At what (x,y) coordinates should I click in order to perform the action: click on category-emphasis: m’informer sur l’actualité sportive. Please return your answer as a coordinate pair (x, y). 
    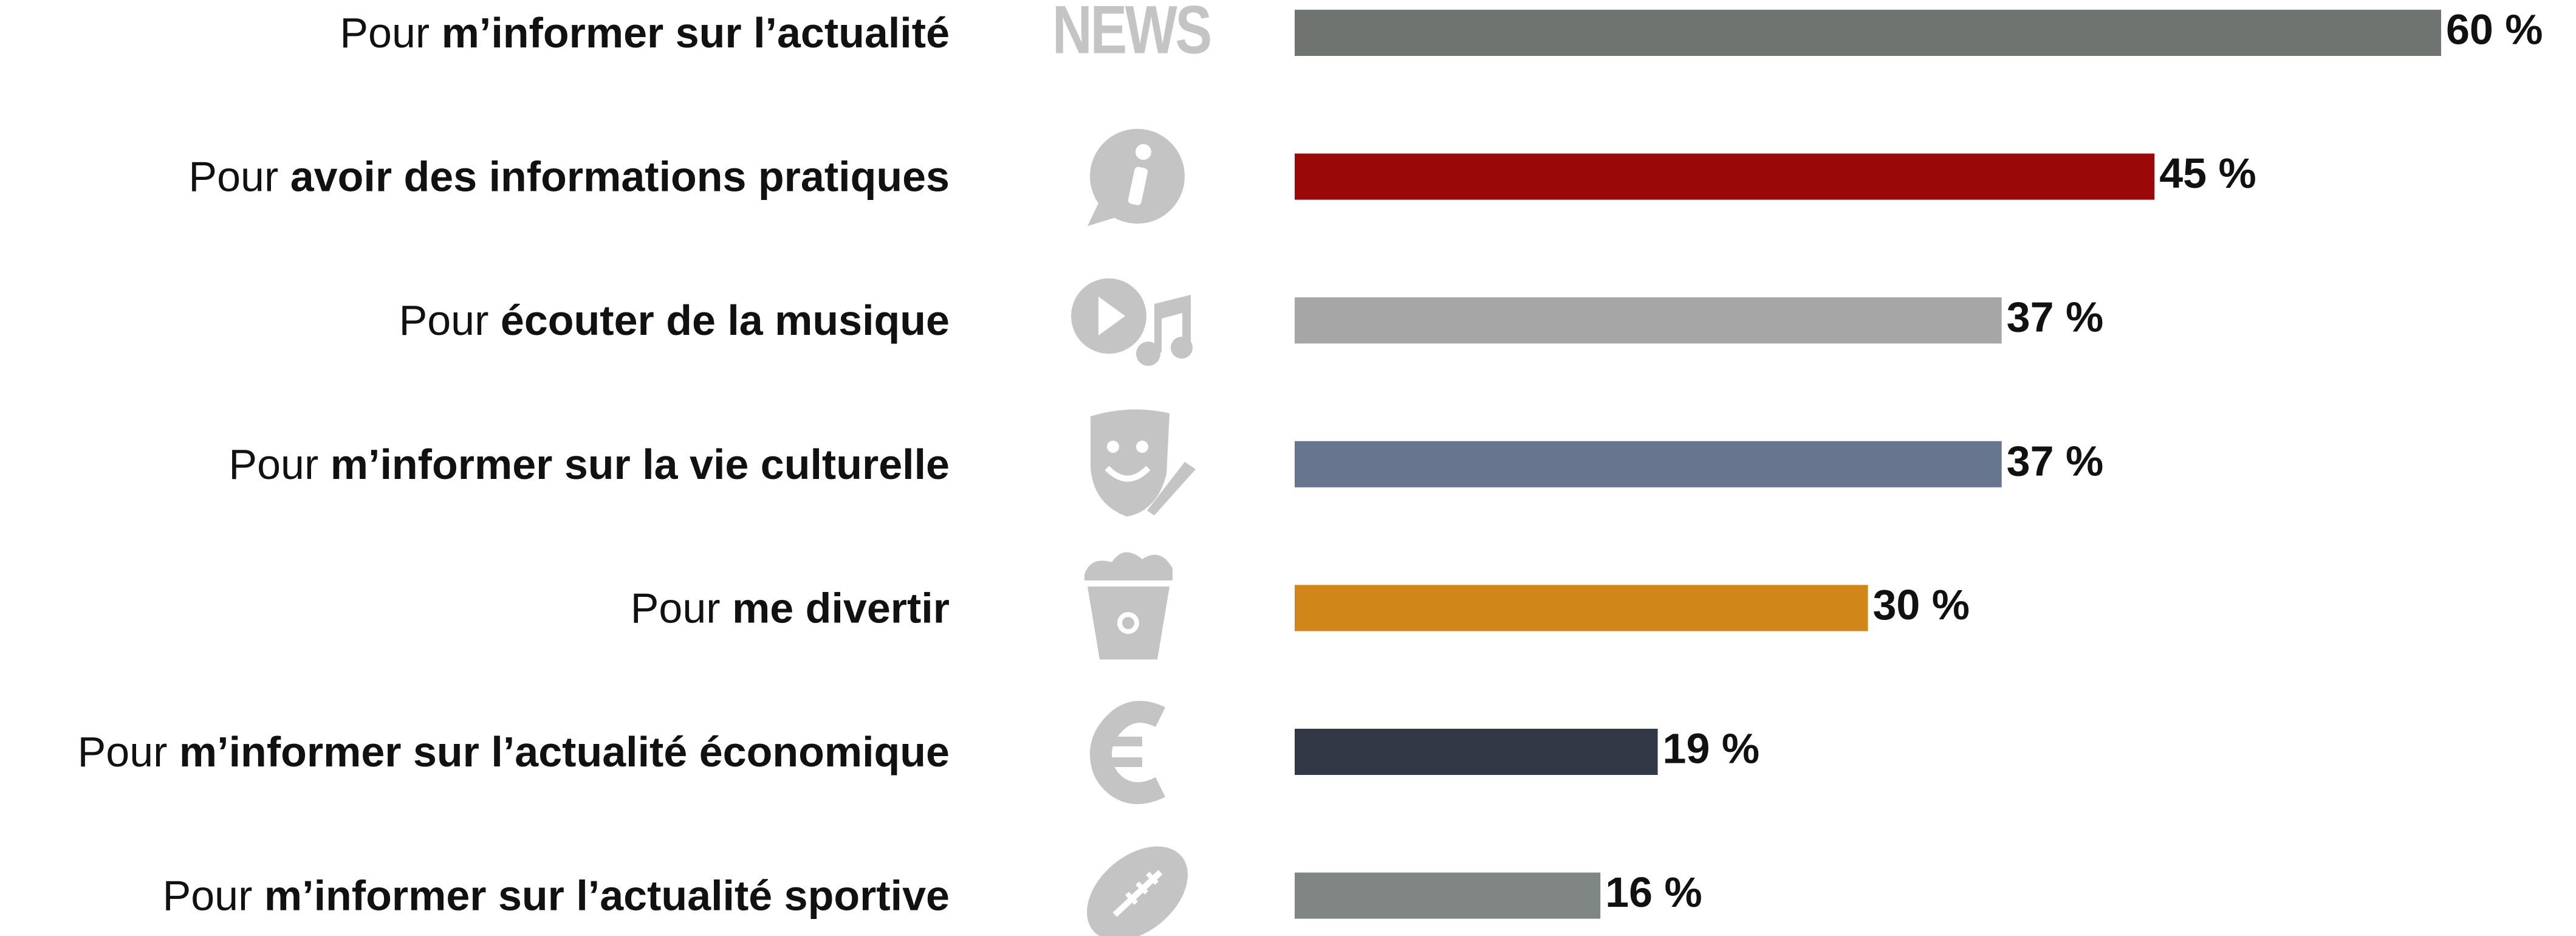
    Looking at the image, I should click on (607, 896).